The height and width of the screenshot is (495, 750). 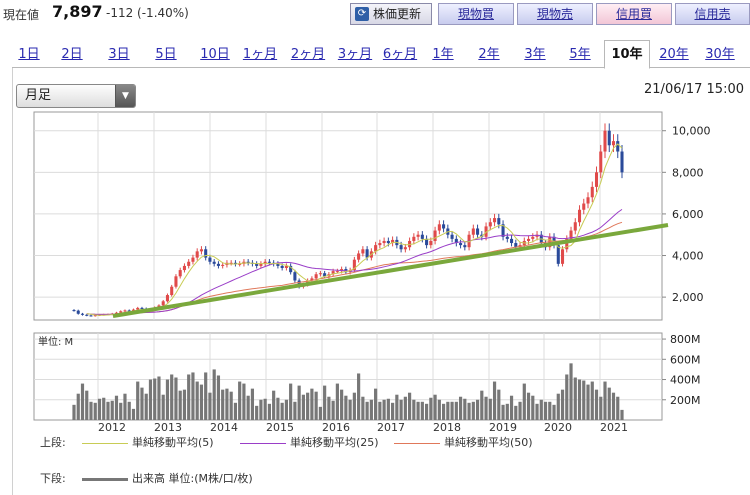 What do you see at coordinates (390, 270) in the screenshot?
I see `trend-line` at bounding box center [390, 270].